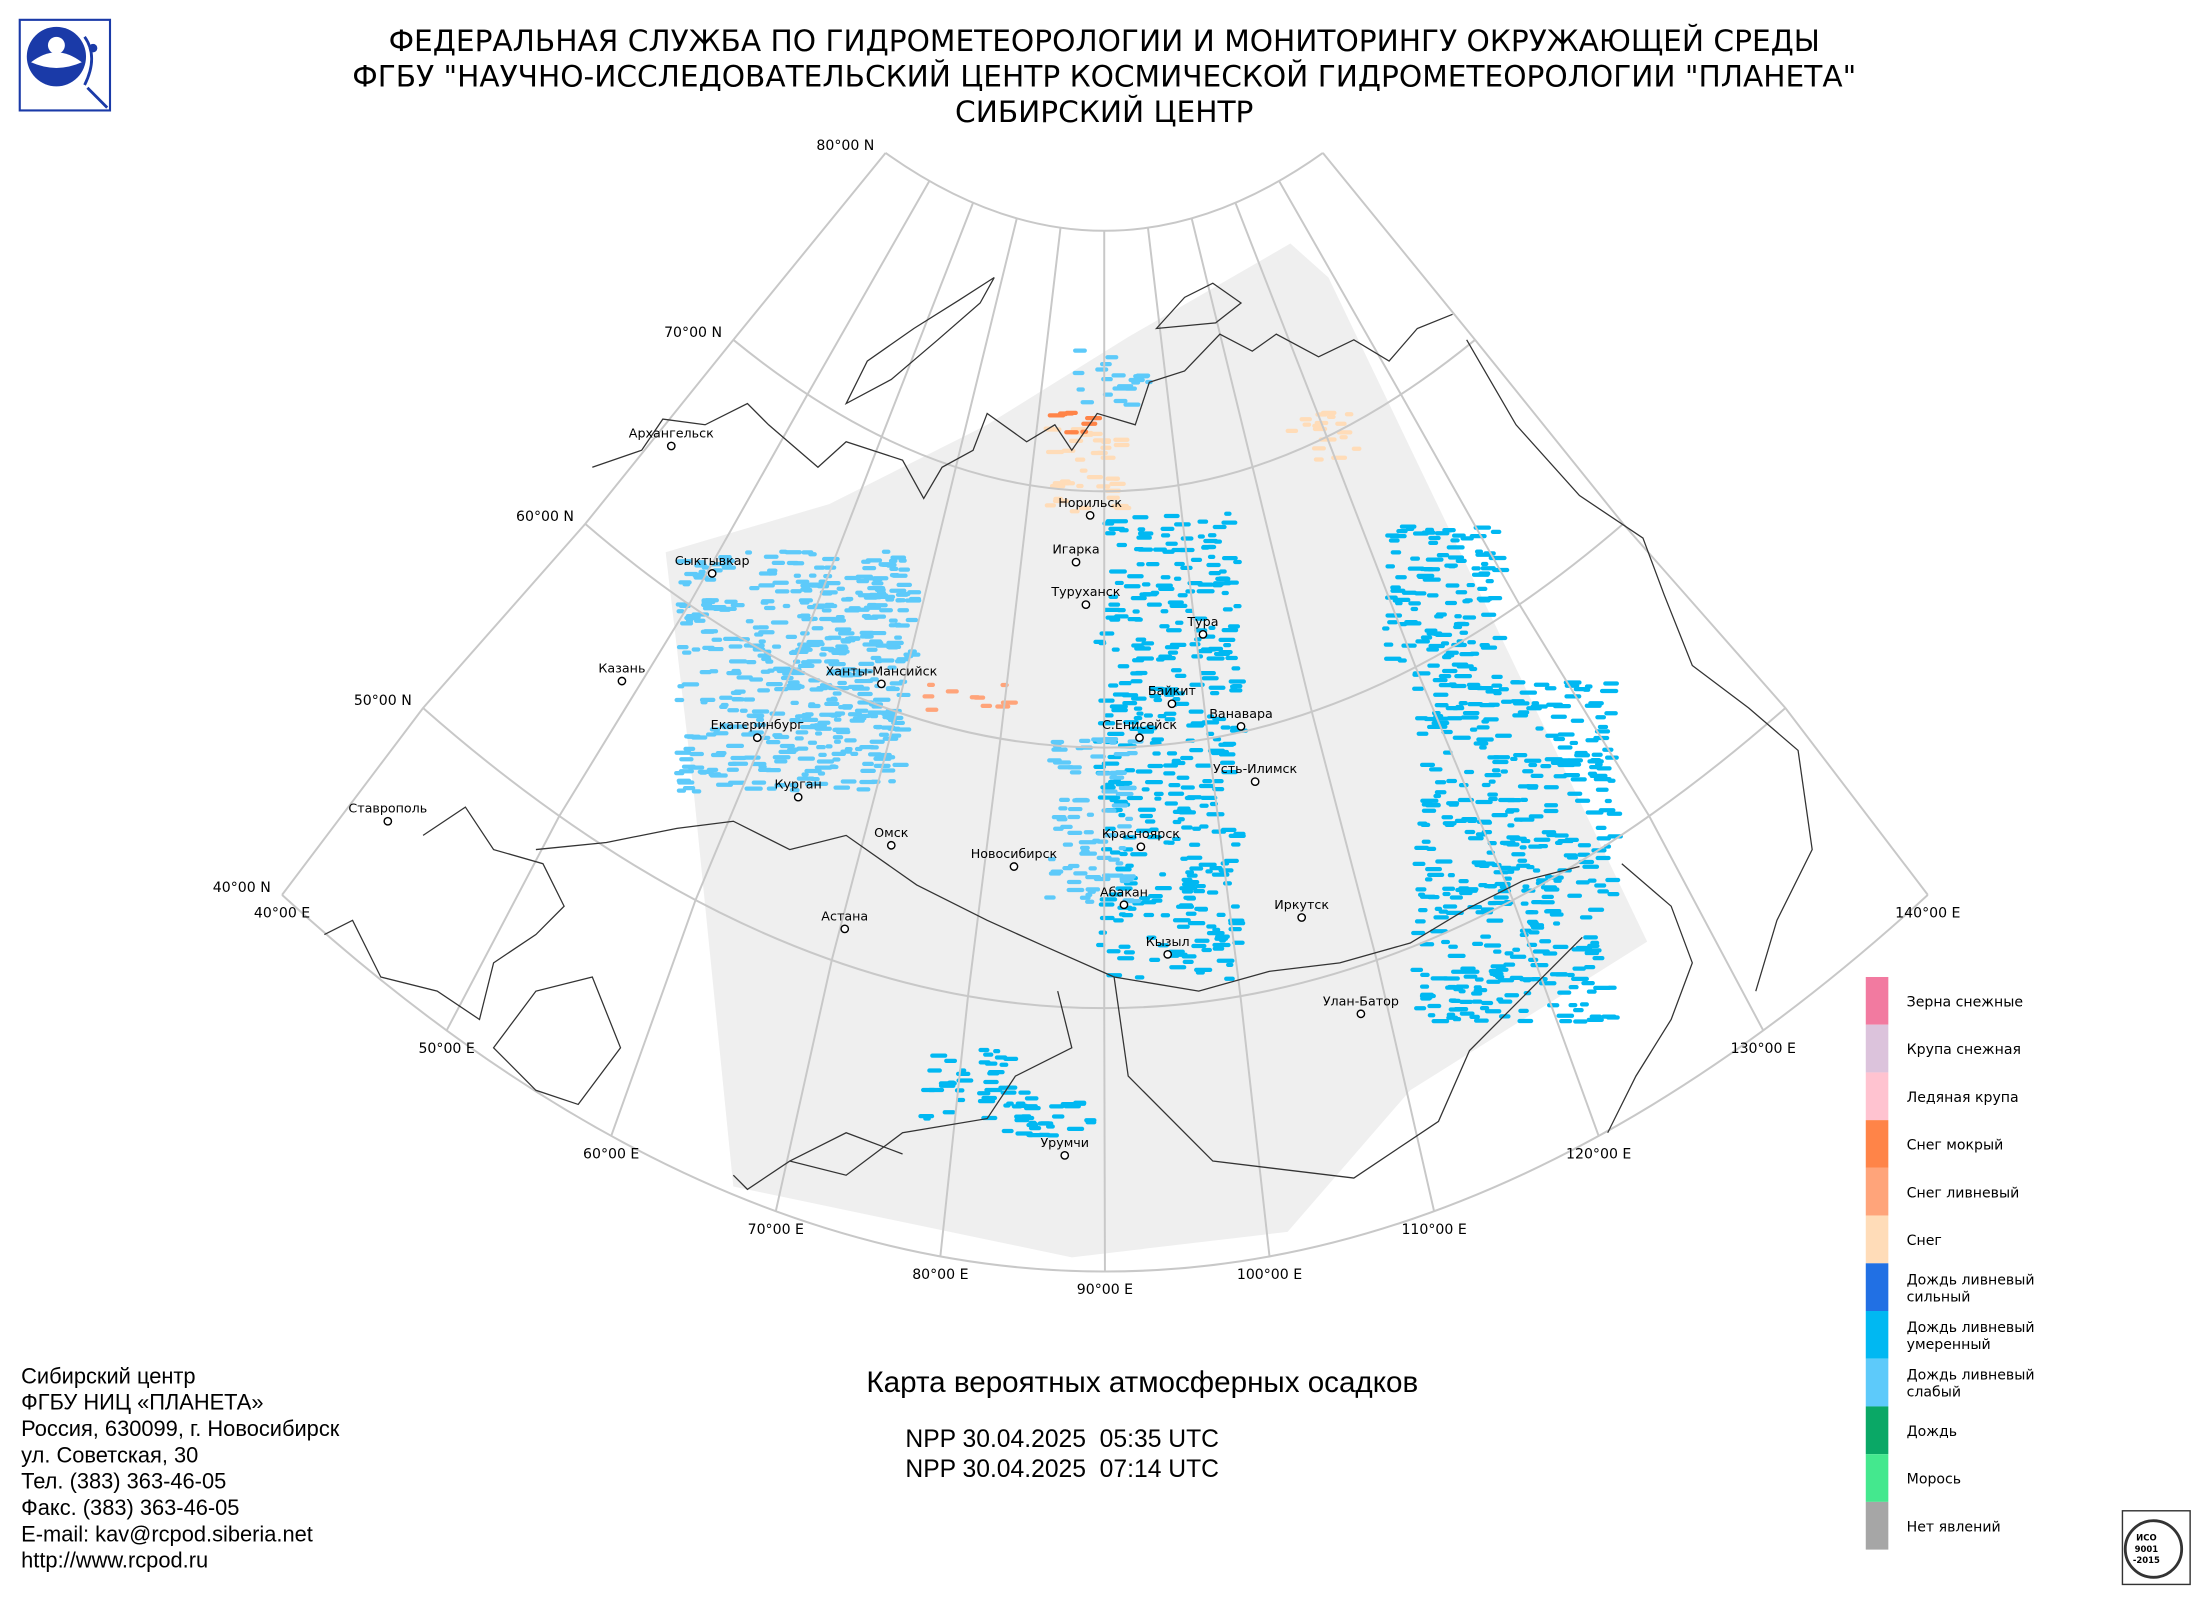 The width and height of the screenshot is (2200, 1600). I want to click on meridian, so click(1625, 524).